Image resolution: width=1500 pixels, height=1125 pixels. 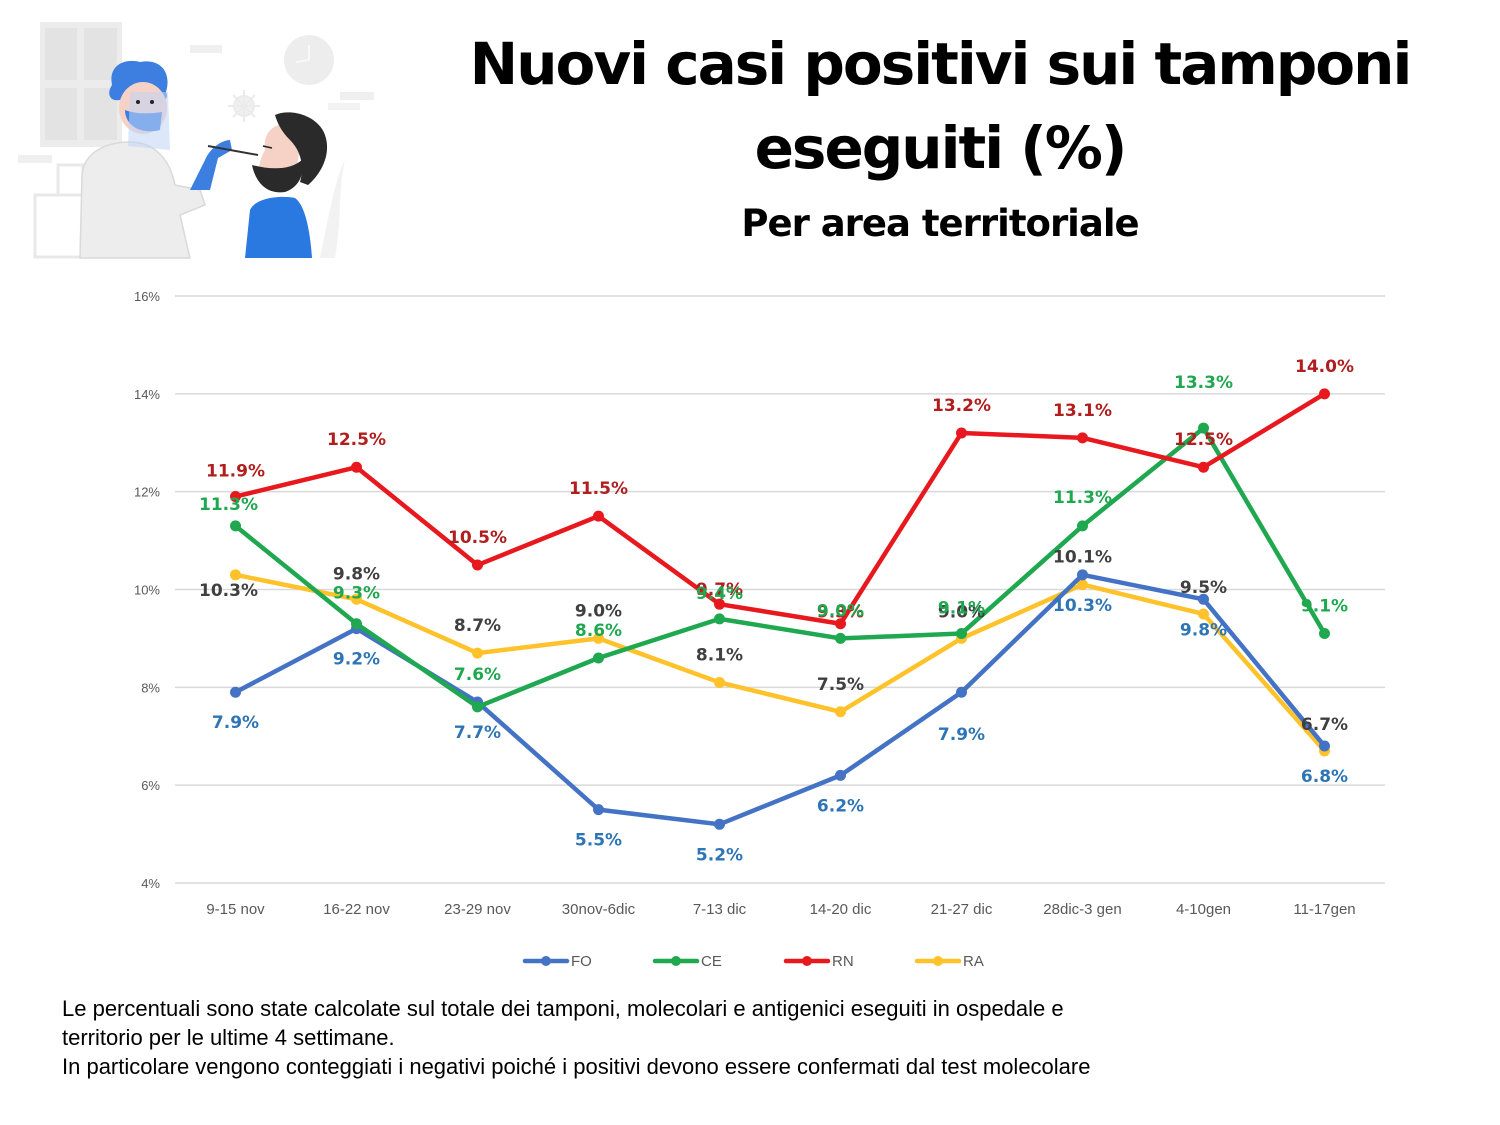 I want to click on y-tick-label: 16%, so click(x=147, y=296).